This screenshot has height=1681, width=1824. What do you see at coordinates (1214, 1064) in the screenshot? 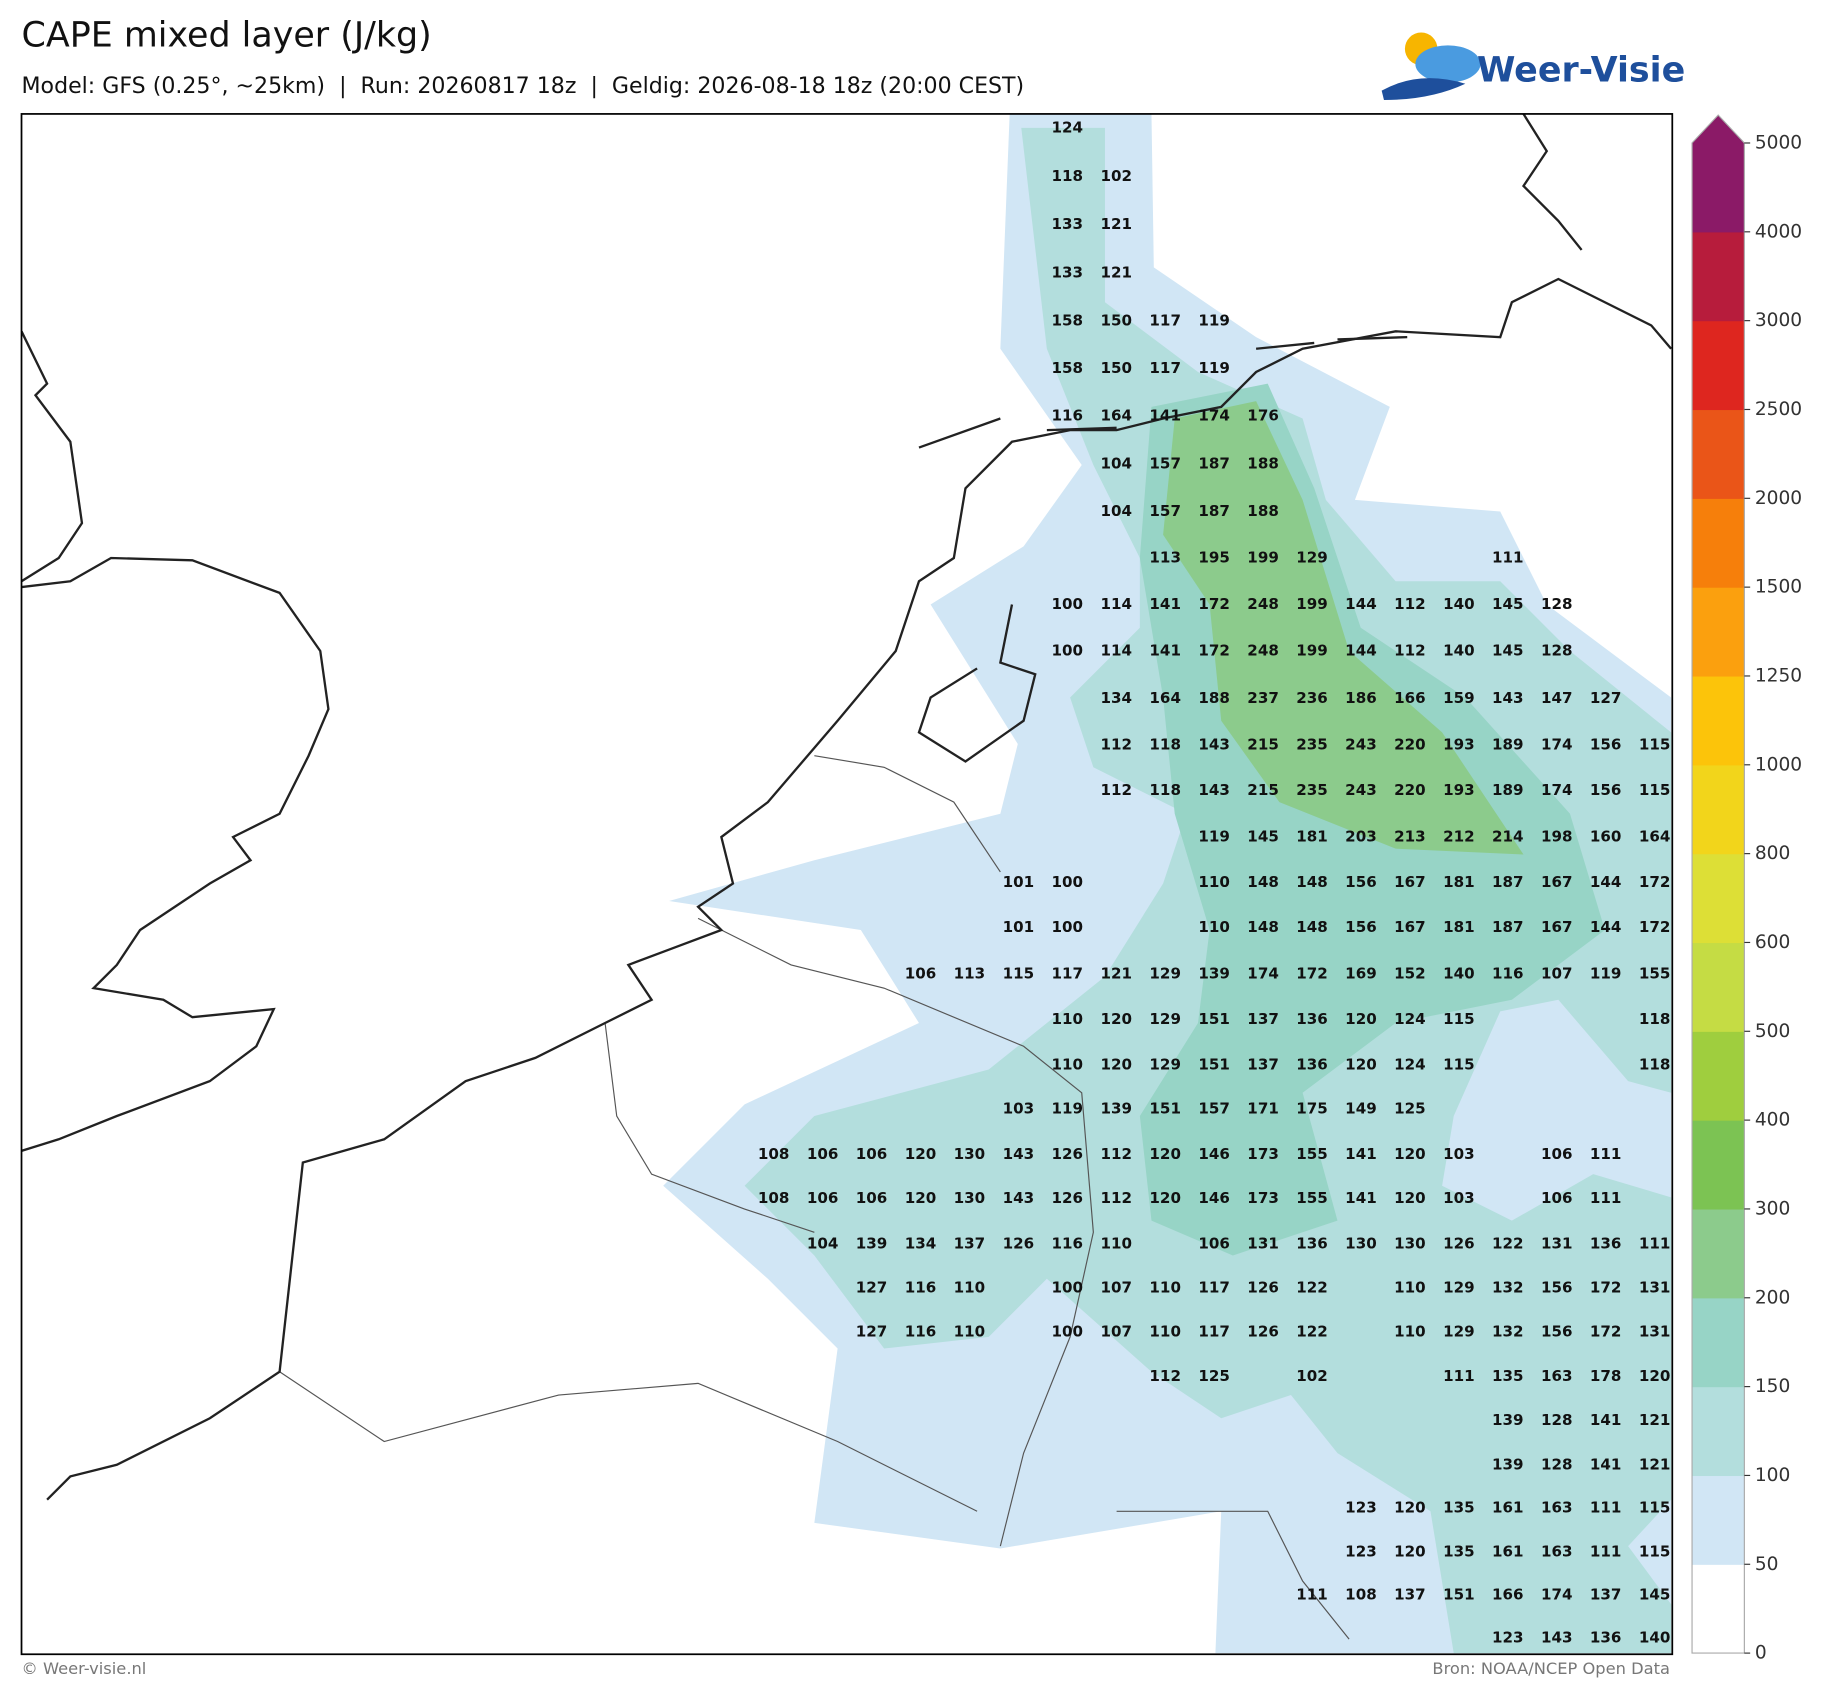
I see `grid-value: 151` at bounding box center [1214, 1064].